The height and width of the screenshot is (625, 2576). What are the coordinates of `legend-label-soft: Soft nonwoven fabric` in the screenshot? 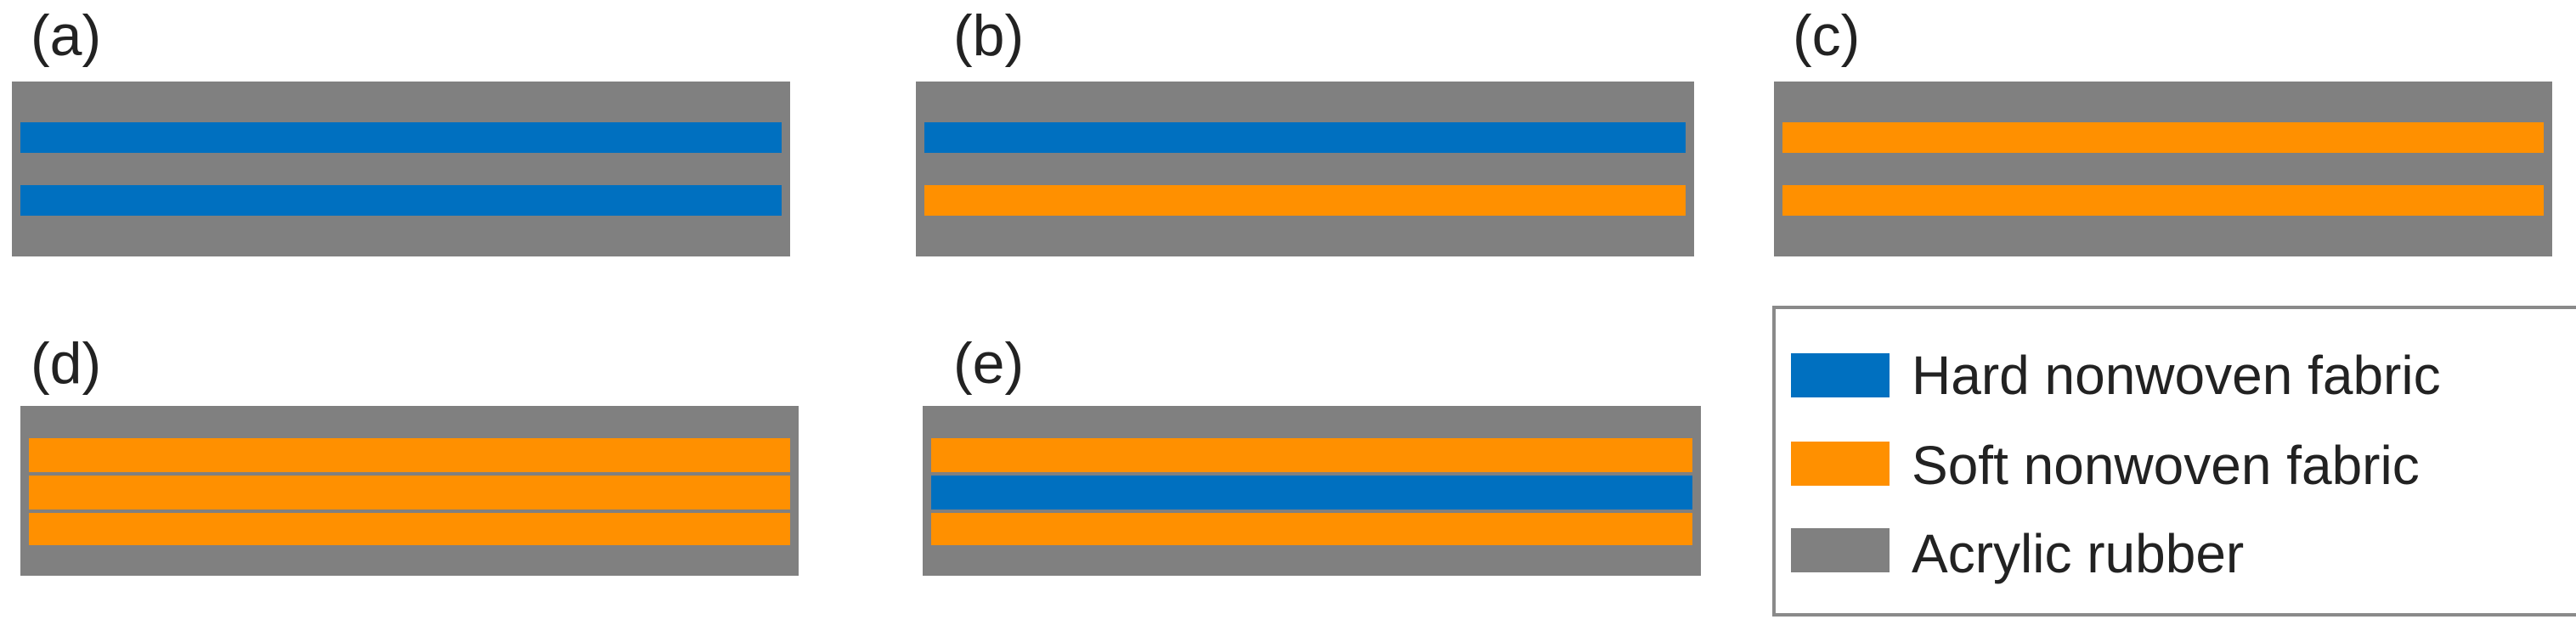 It's located at (2166, 465).